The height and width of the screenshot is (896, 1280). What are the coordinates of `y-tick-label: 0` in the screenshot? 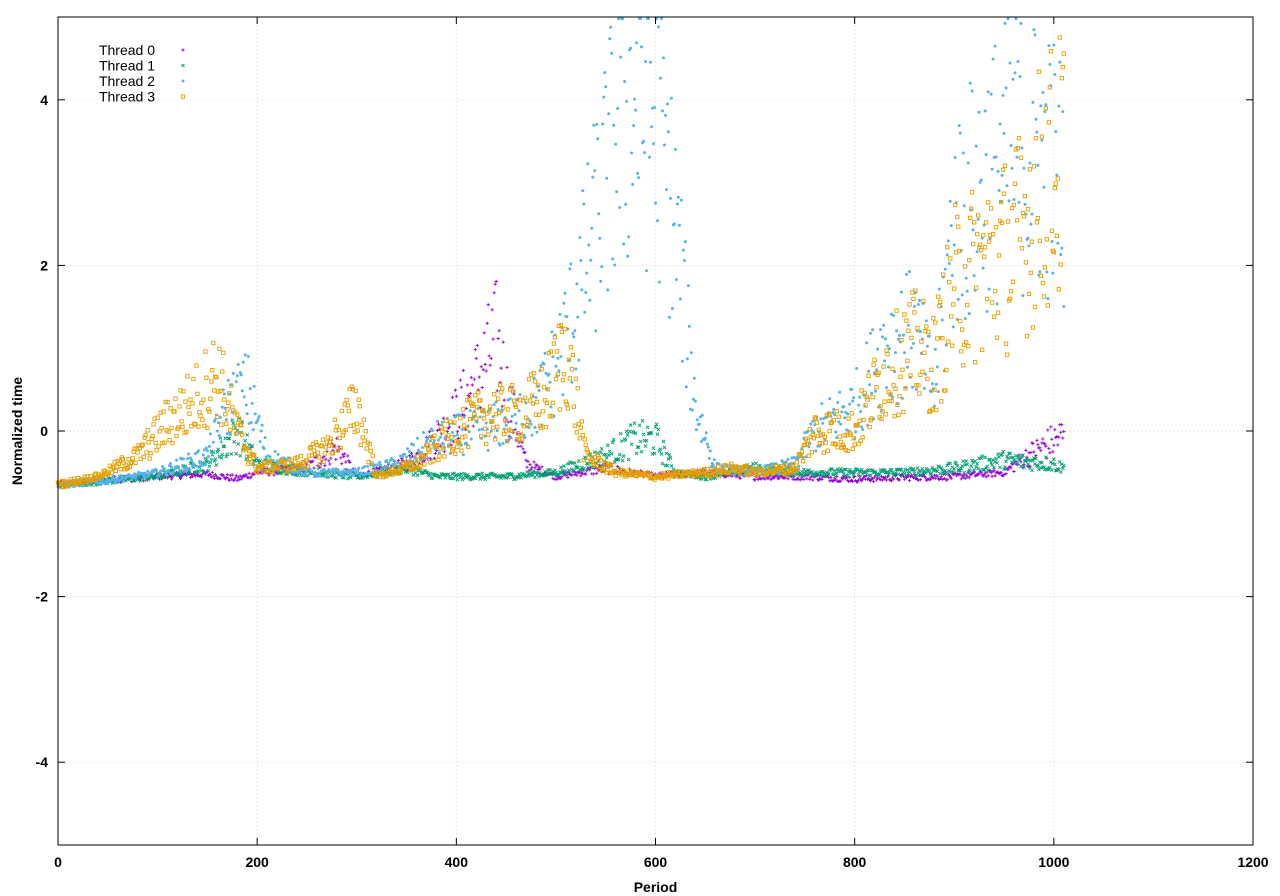 It's located at (44, 431).